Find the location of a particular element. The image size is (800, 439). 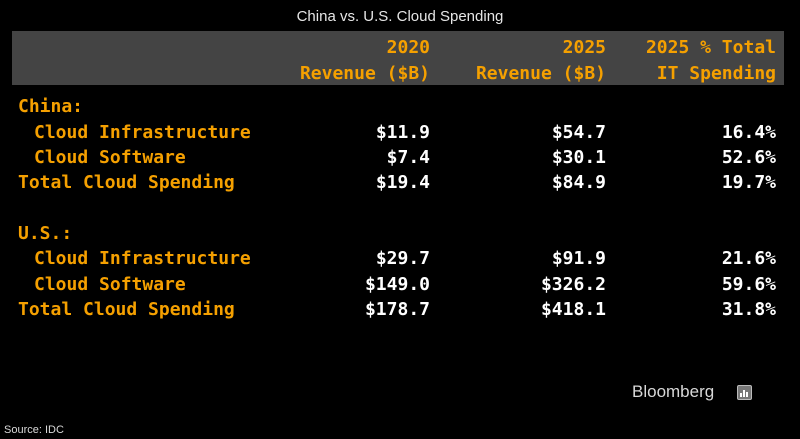

cell-2025: $91.9 is located at coordinates (578, 258).